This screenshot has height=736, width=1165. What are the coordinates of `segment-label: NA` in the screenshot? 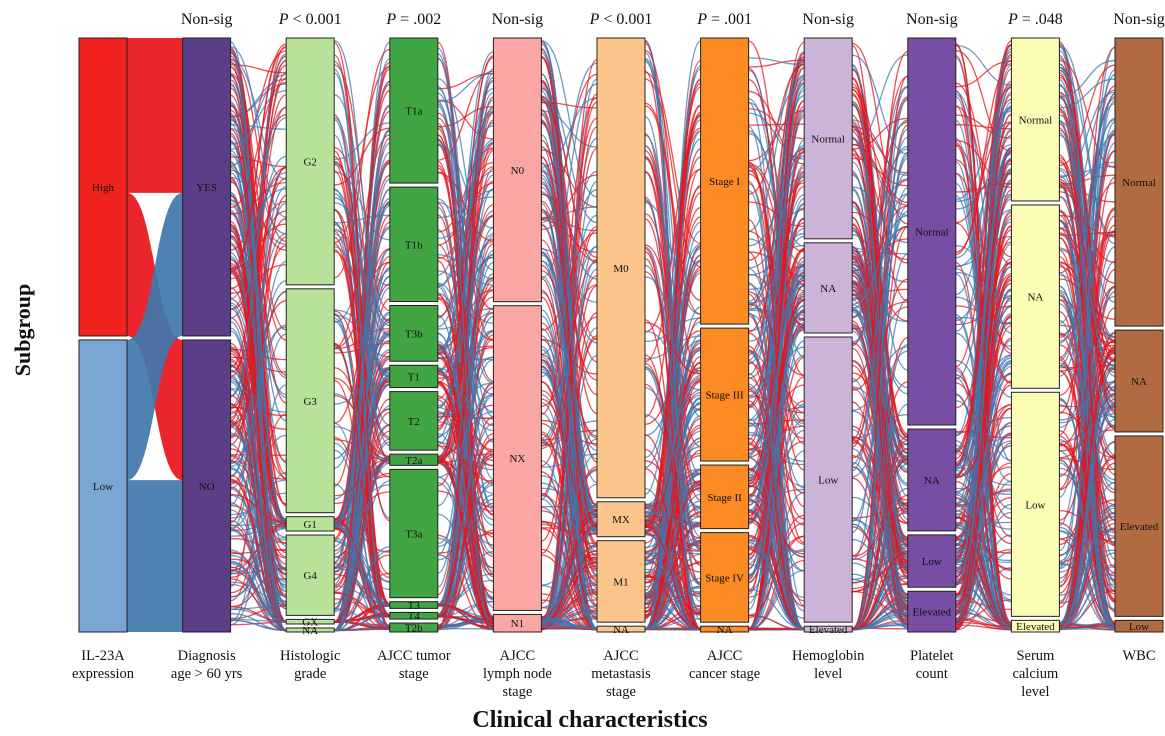 It's located at (725, 630).